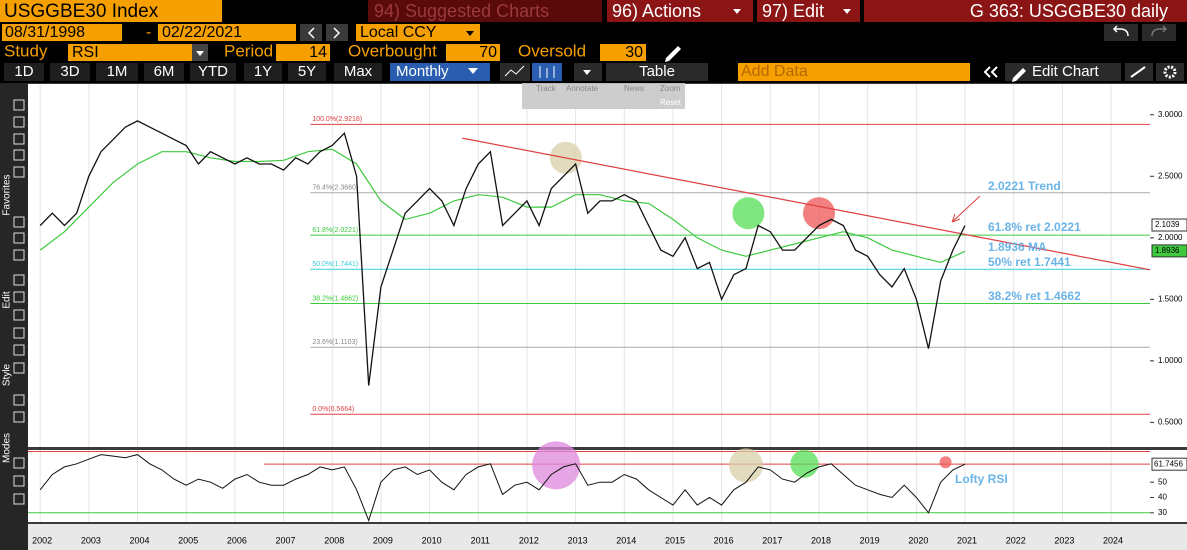 The width and height of the screenshot is (1187, 550). Describe the element at coordinates (546, 88) in the screenshot. I see `mini-toolbar-item: Track` at that location.